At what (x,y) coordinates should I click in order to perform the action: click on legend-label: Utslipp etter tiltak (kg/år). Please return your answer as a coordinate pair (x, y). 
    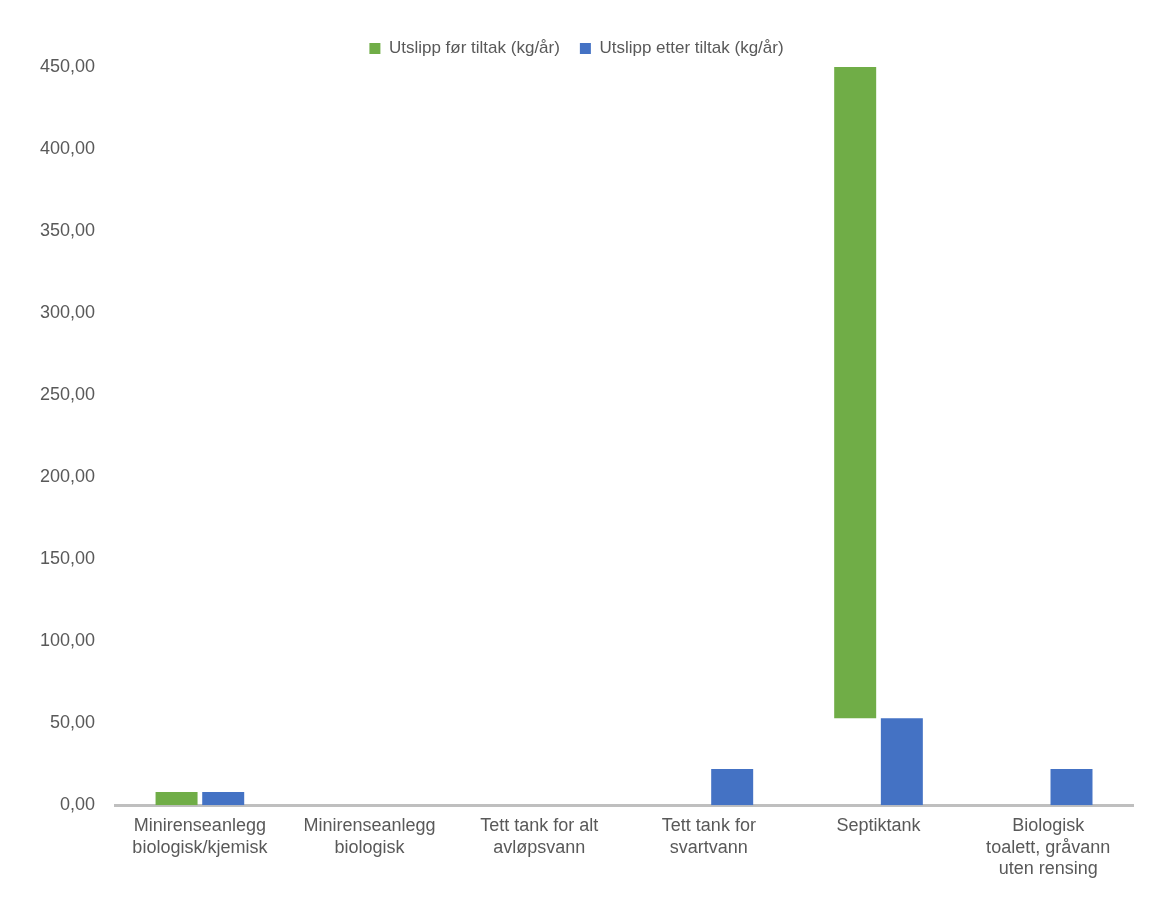
    Looking at the image, I should click on (691, 48).